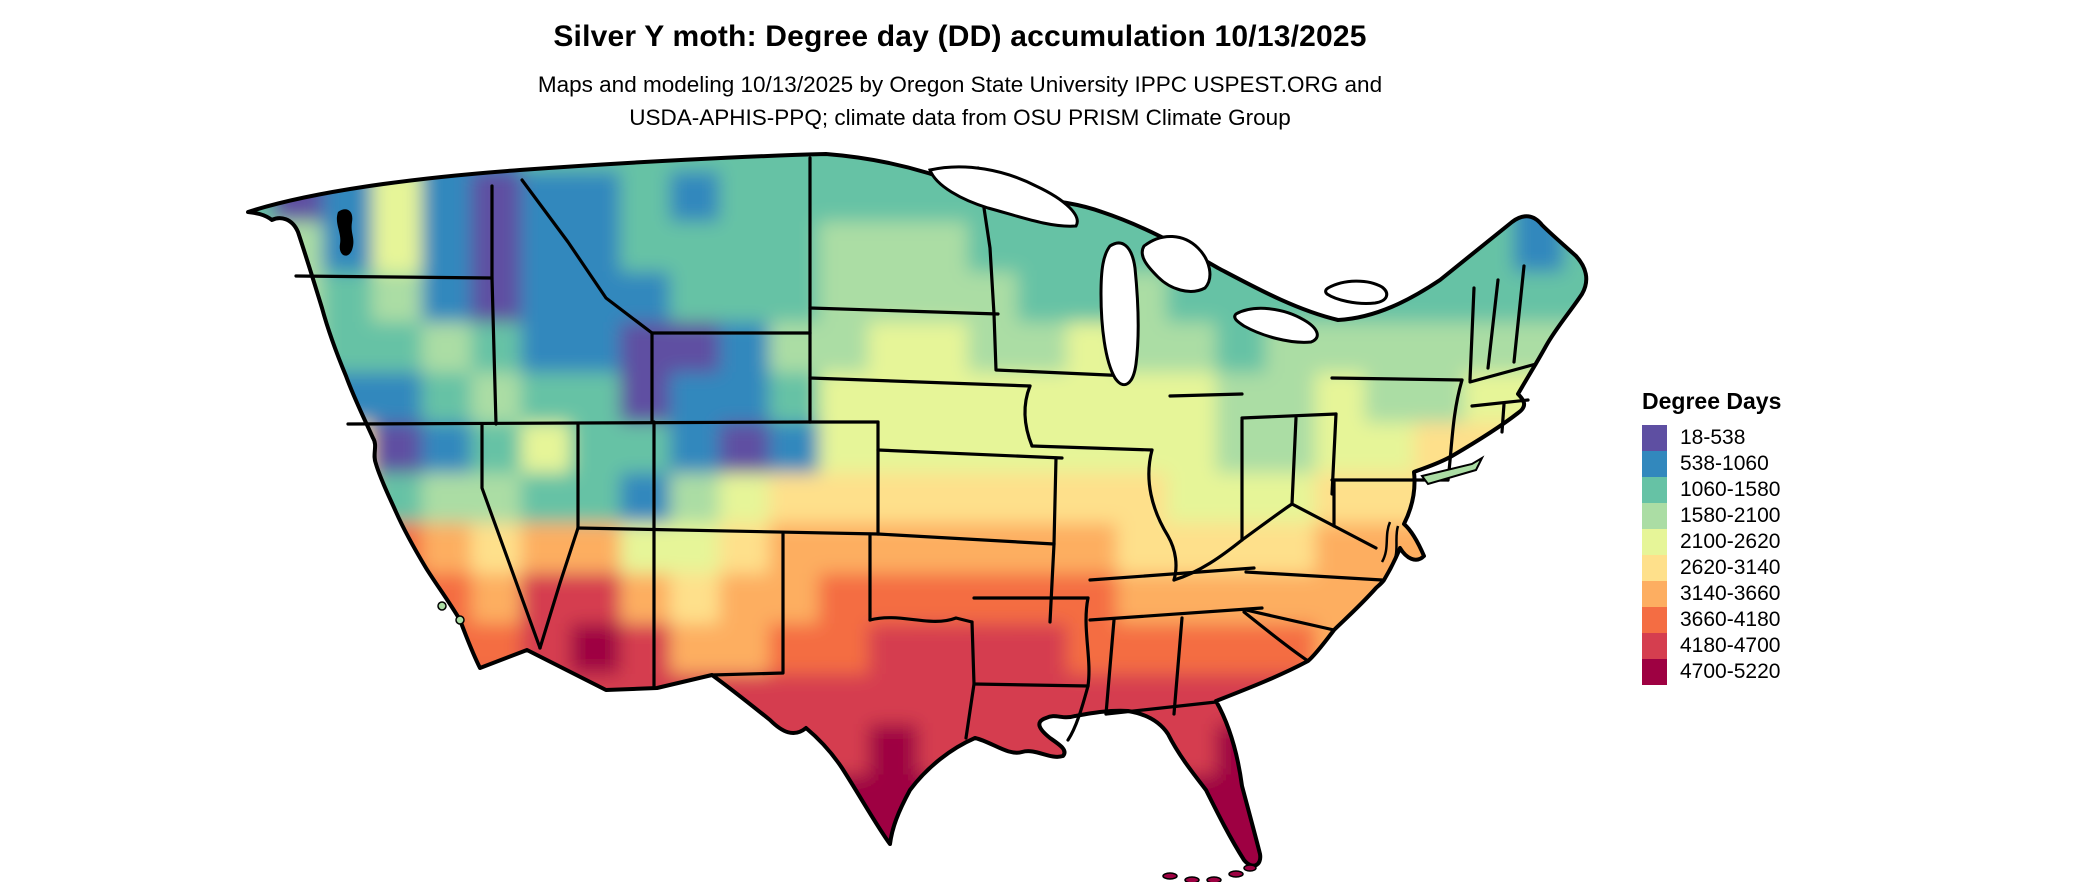 The width and height of the screenshot is (2100, 892). I want to click on legend-entry: 4180-4700, so click(1757, 646).